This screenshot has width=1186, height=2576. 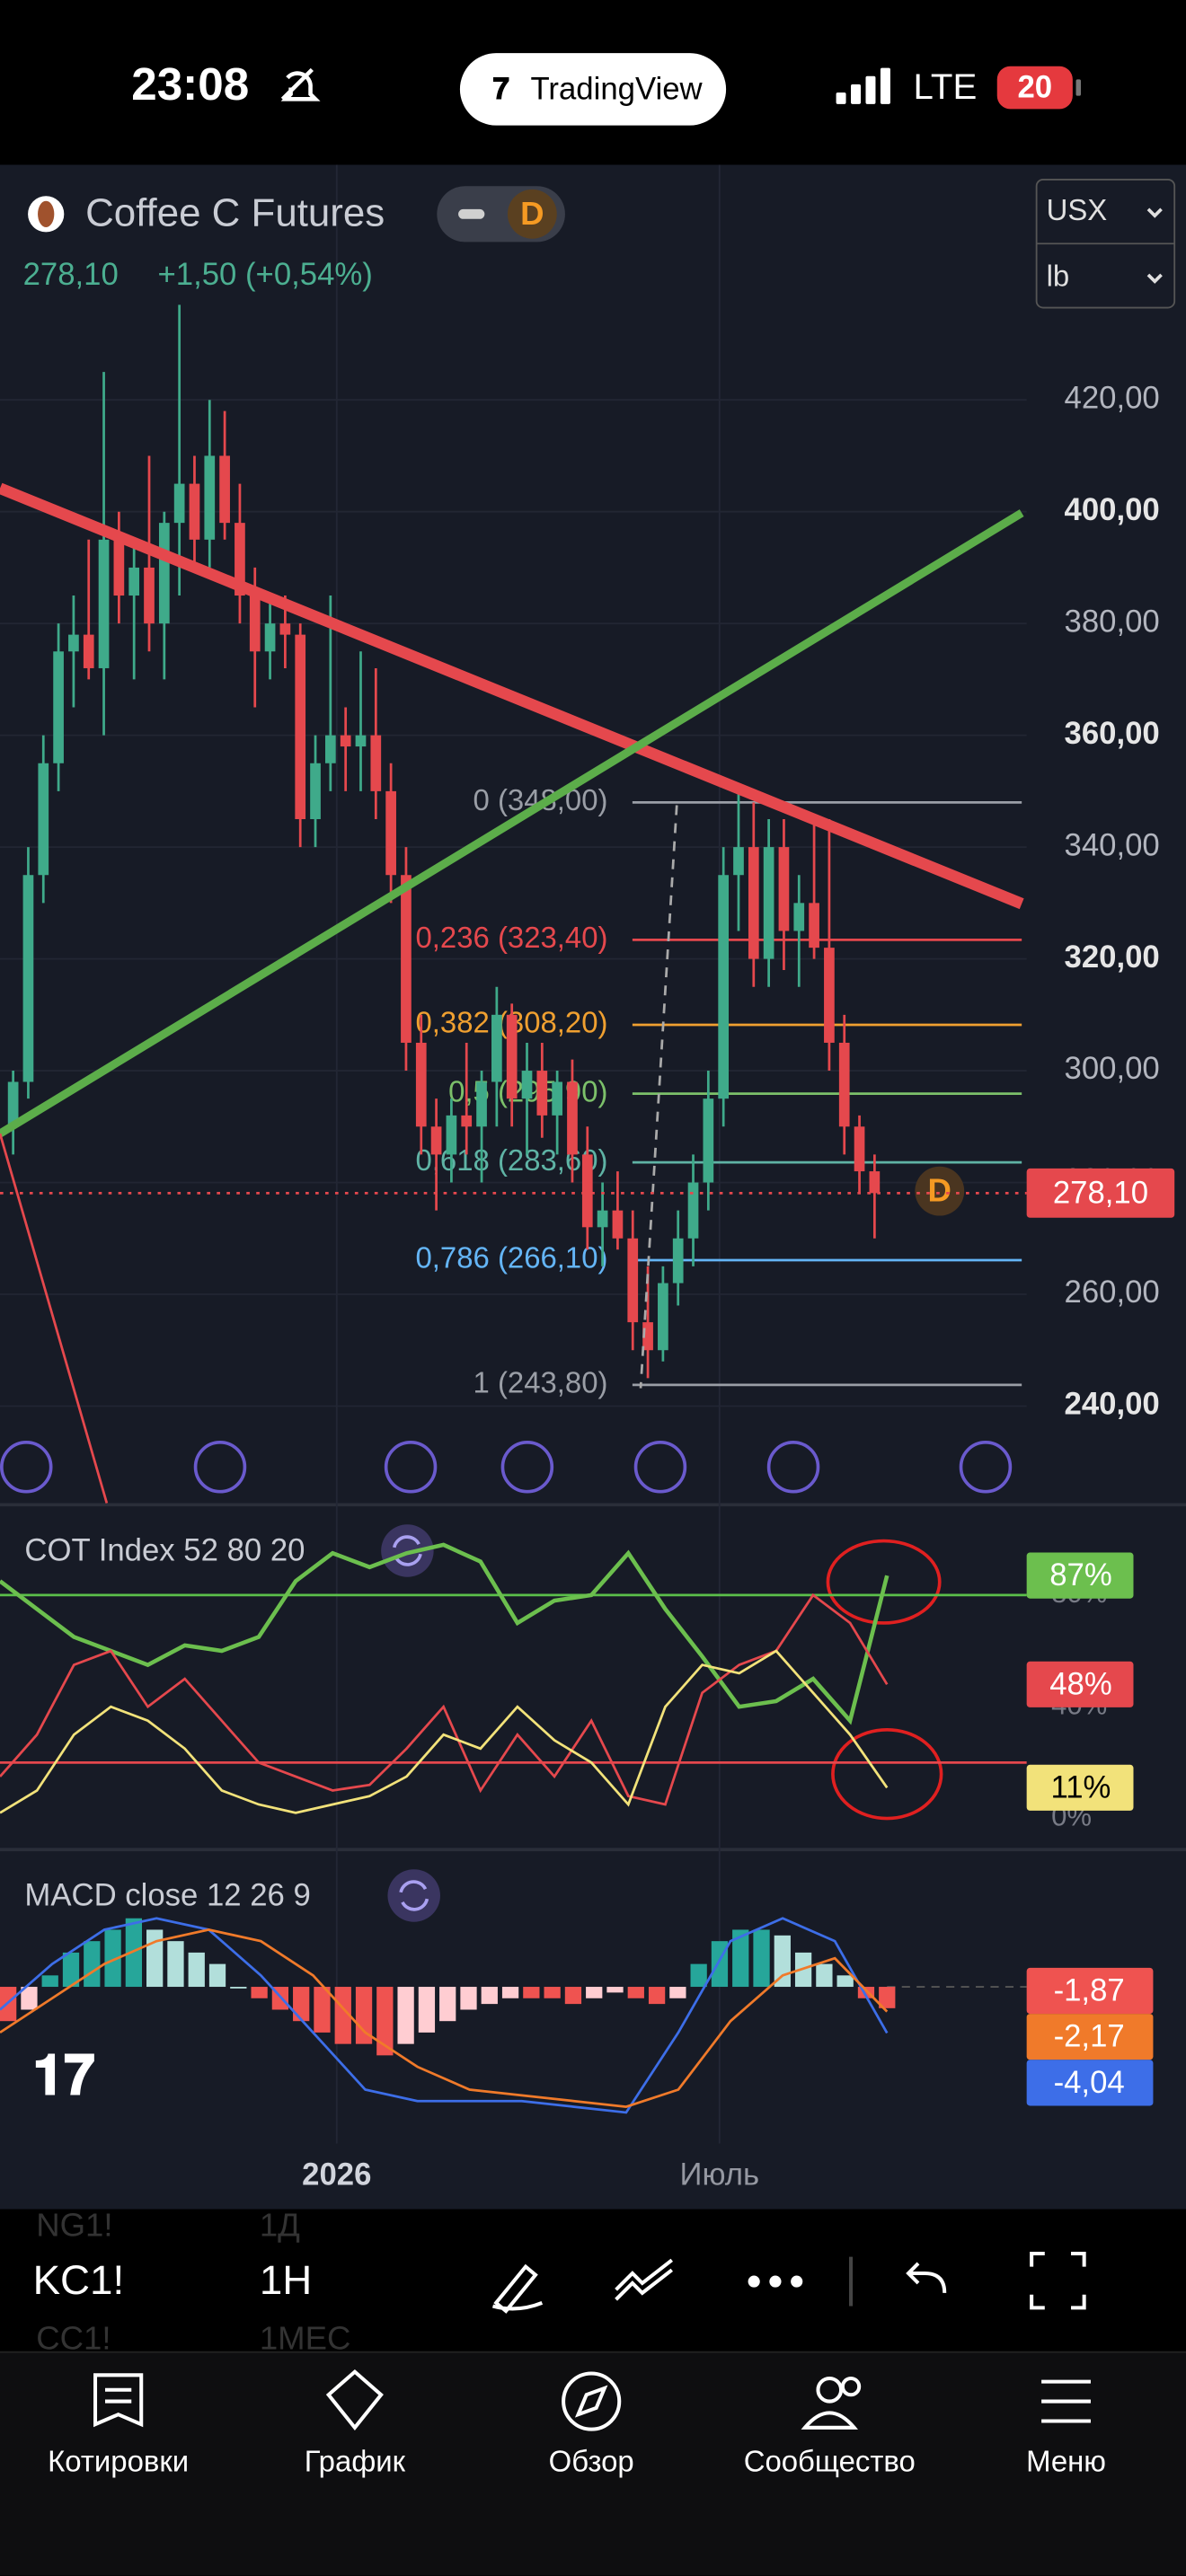 I want to click on macd-line, so click(x=444, y=2018).